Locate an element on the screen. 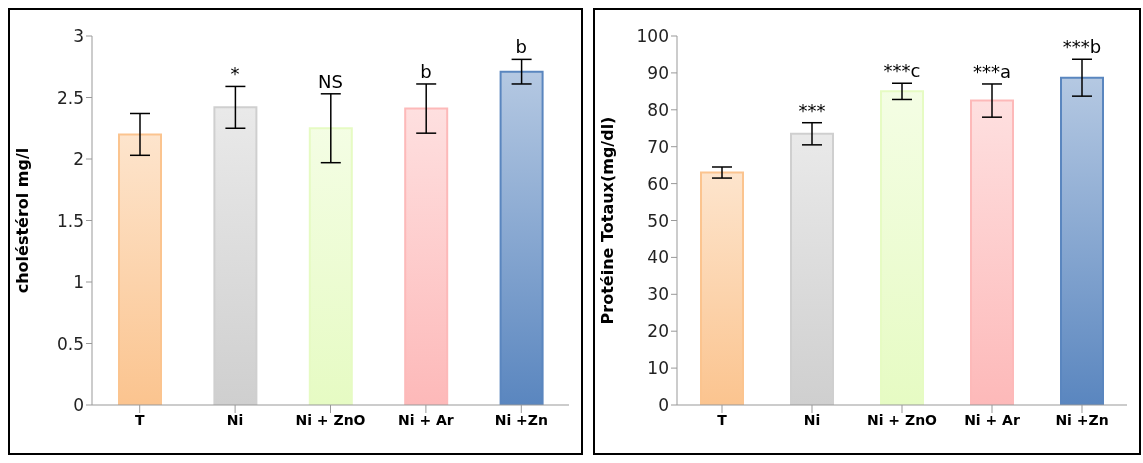  annotation: ***a is located at coordinates (992, 71).